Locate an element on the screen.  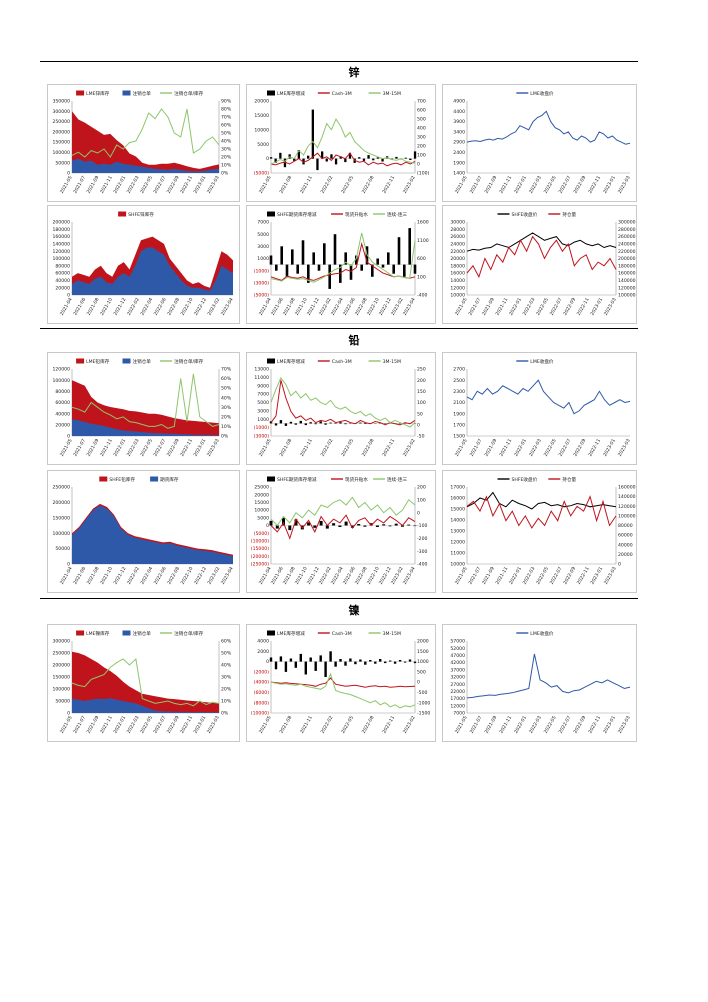
x-tick-label: 2022-06 is located at coordinates (160, 576).